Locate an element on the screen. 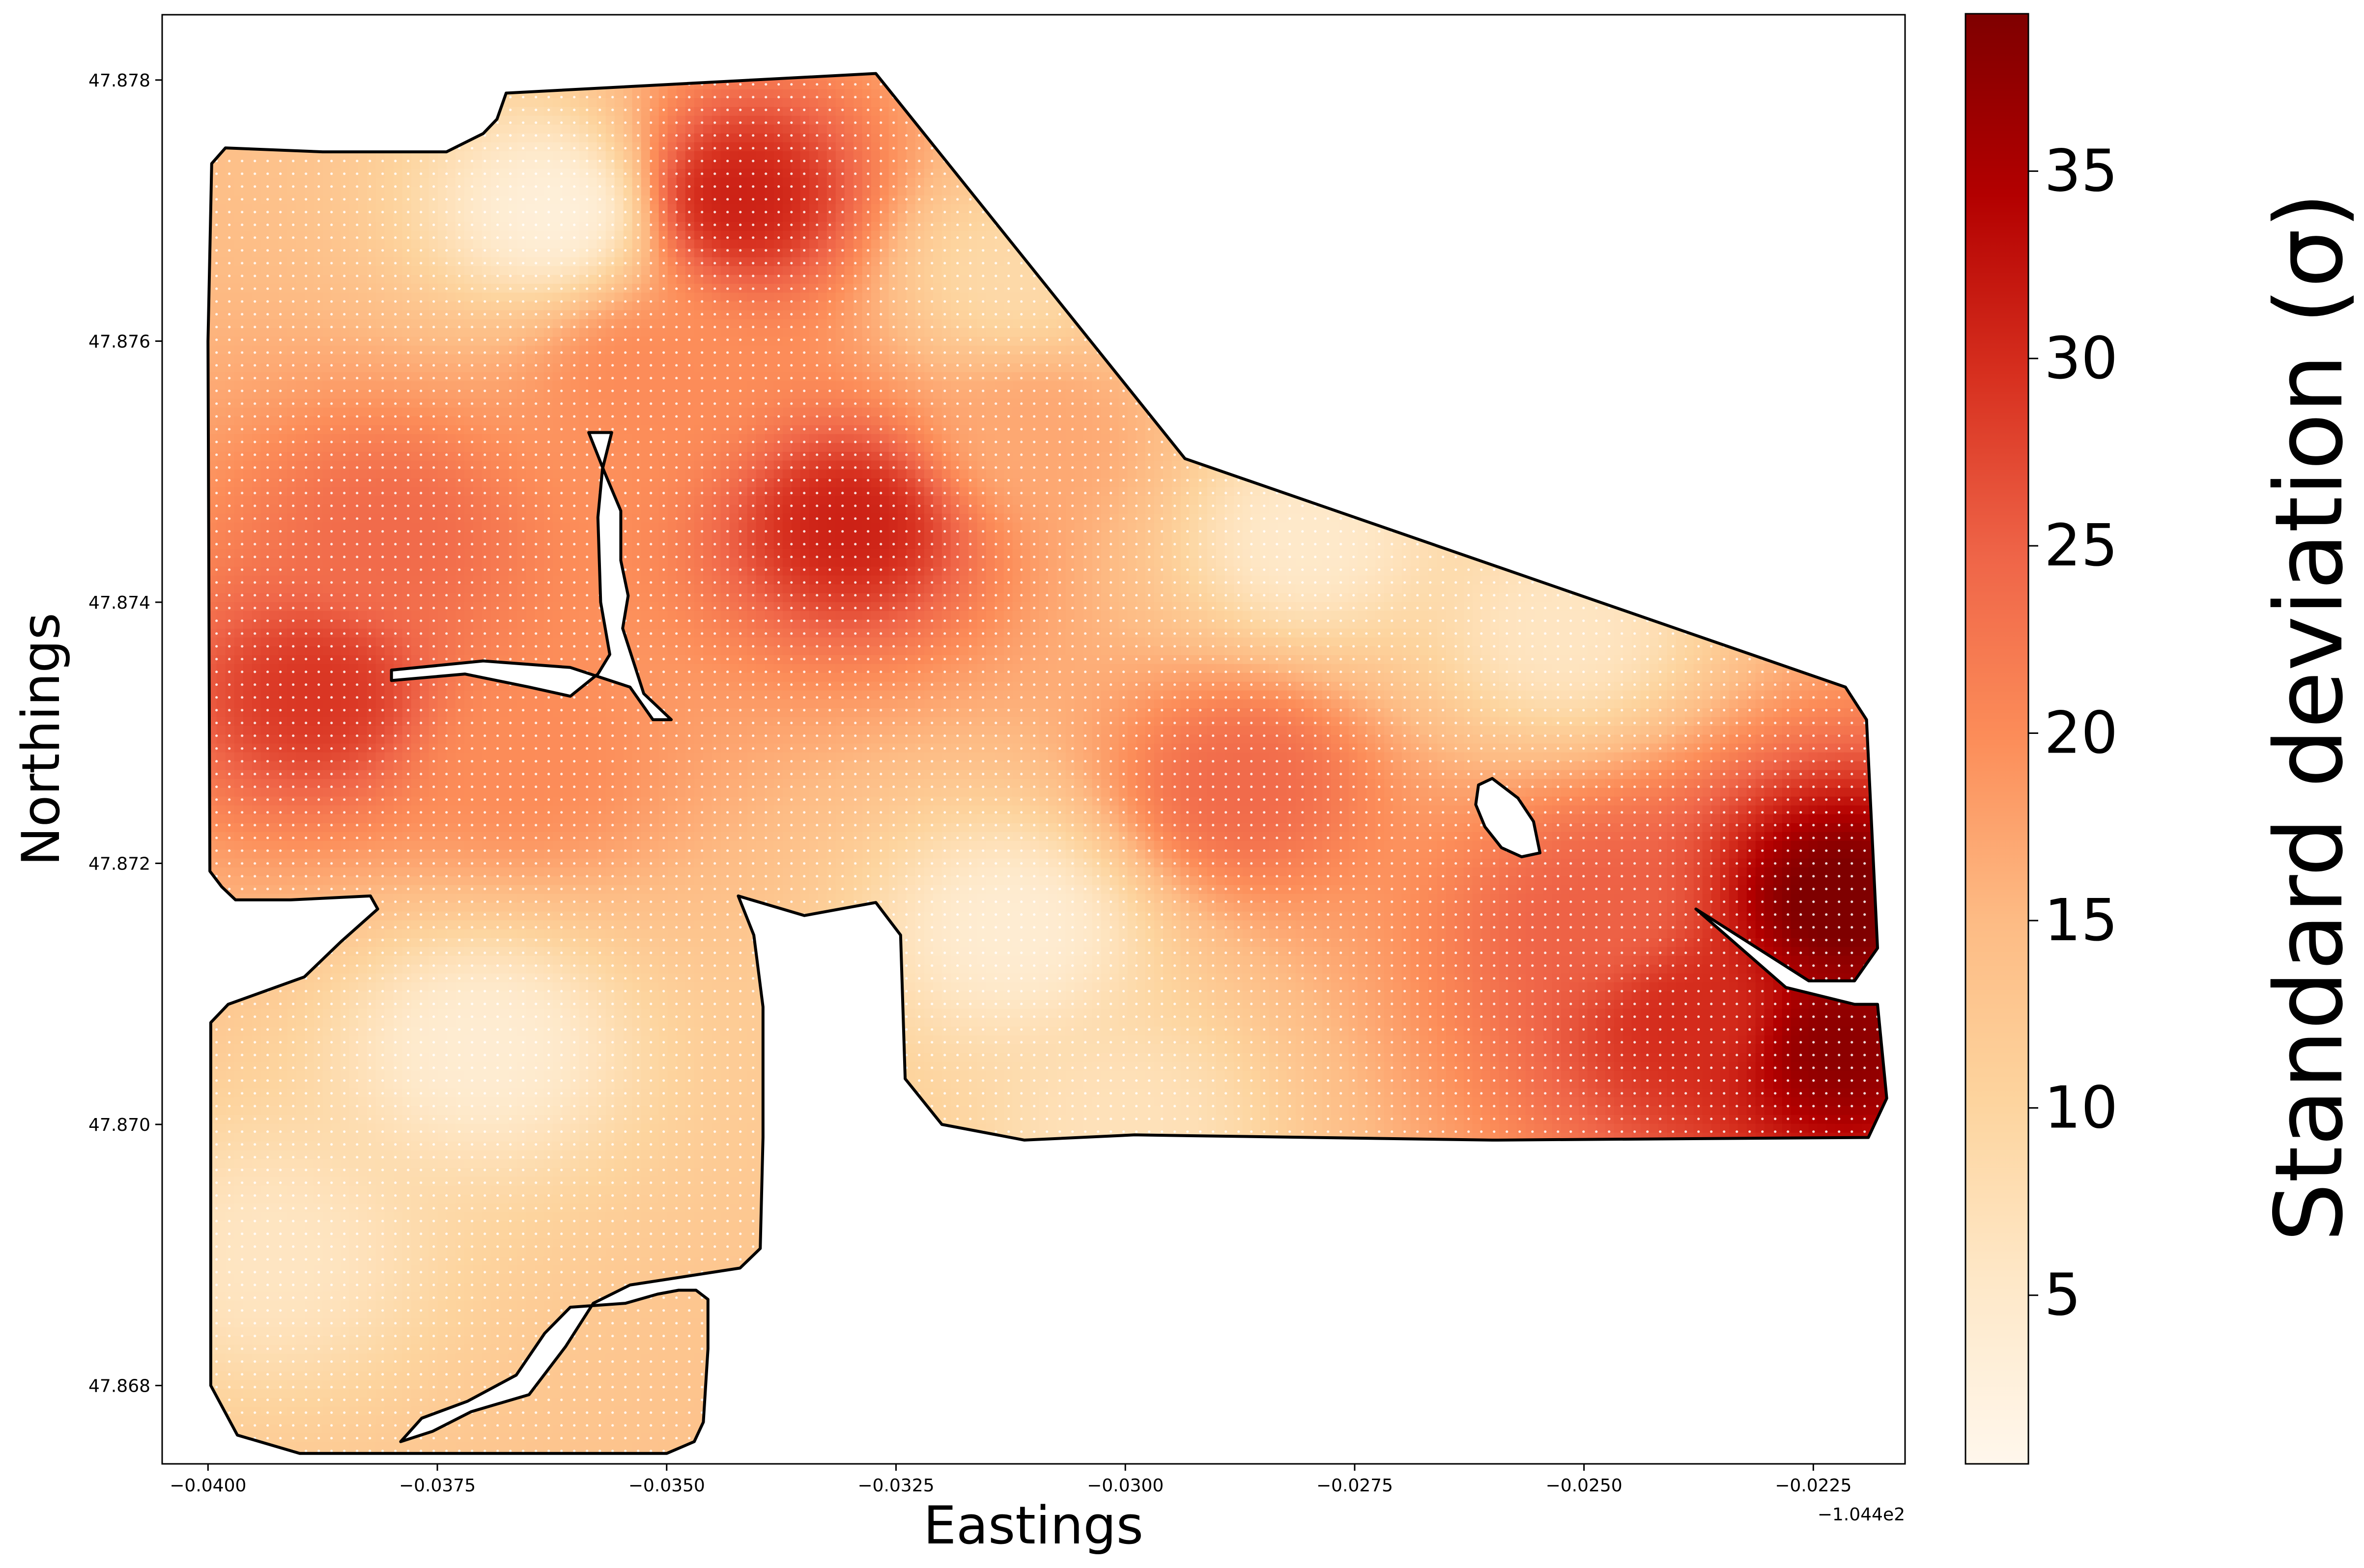  x-offset-label: −1.044e2 is located at coordinates (1861, 1515).